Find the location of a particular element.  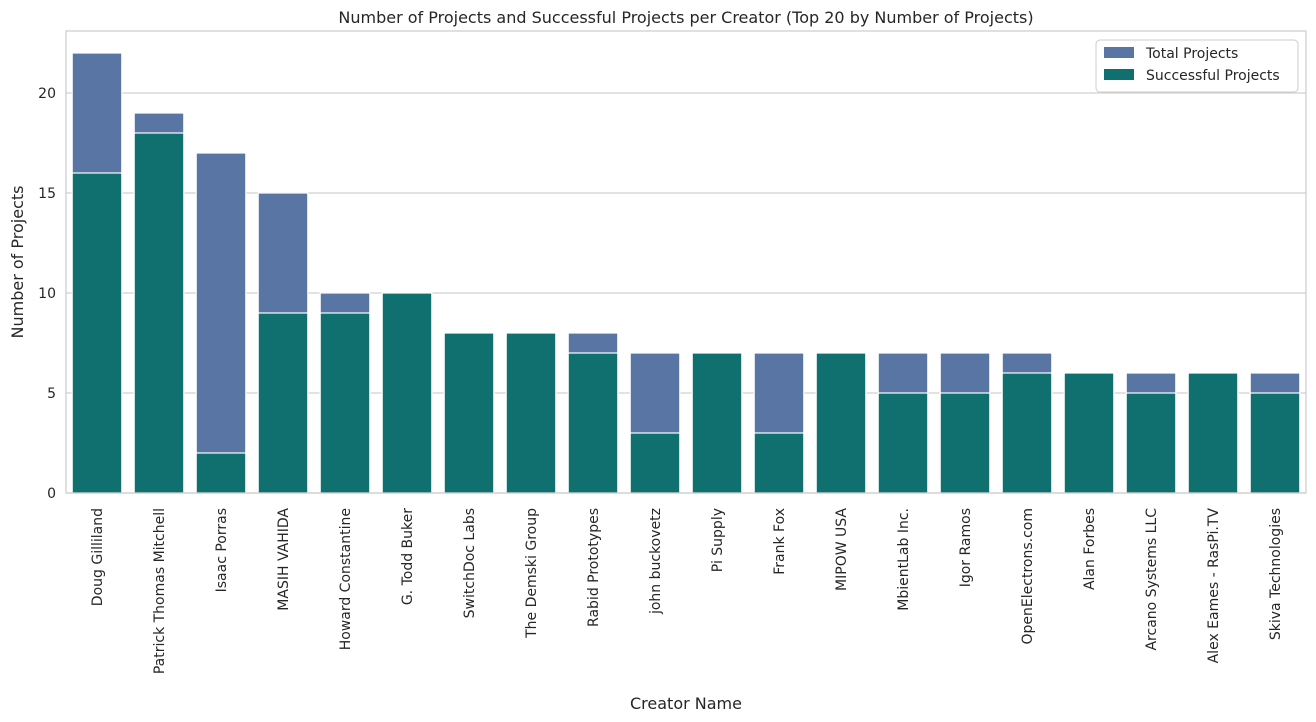

x-tick-label: Isaac Porras is located at coordinates (222, 550).